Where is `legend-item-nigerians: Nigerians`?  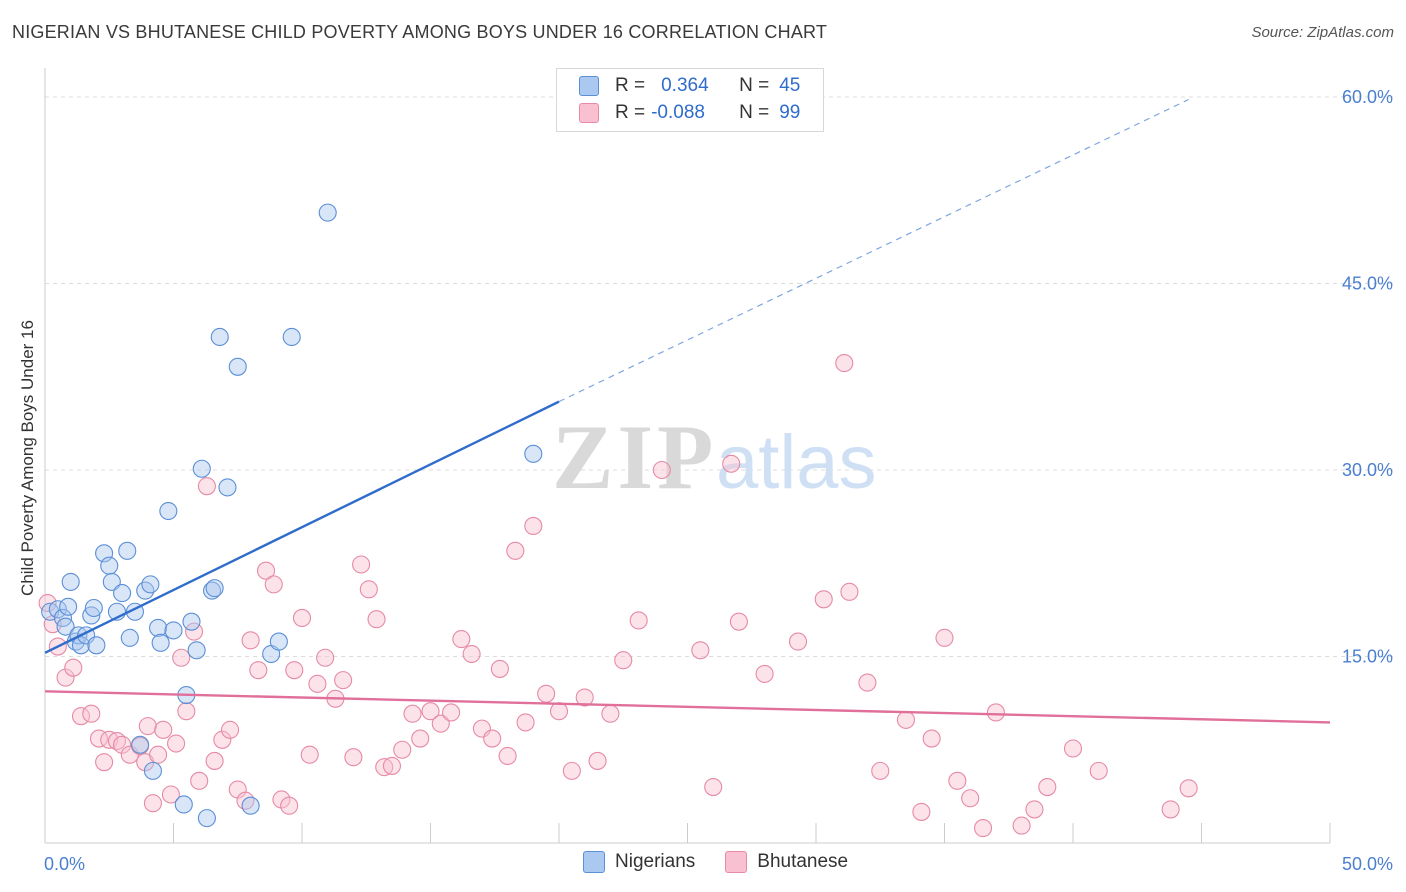
legend-item-nigerians: Nigerians is located at coordinates (639, 862).